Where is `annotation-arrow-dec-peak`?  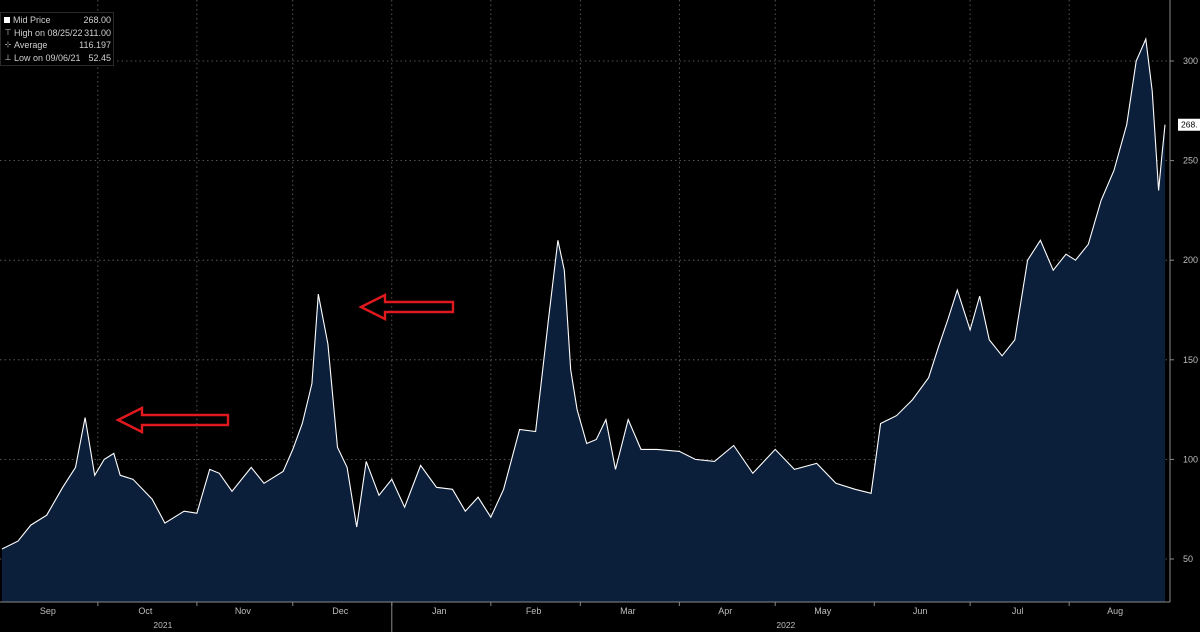 annotation-arrow-dec-peak is located at coordinates (406, 307).